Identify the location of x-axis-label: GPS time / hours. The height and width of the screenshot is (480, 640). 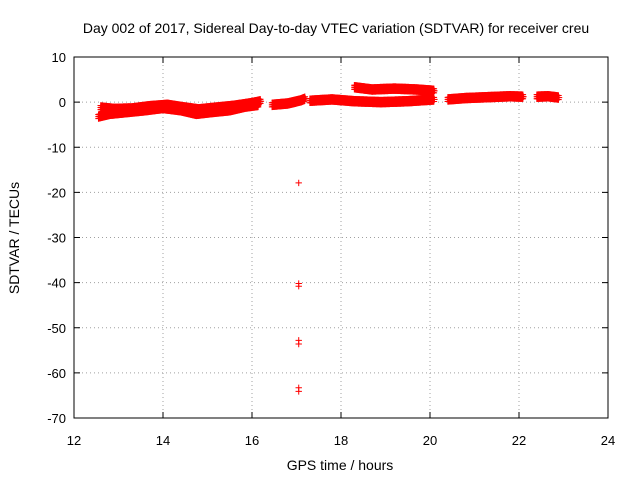
(340, 465).